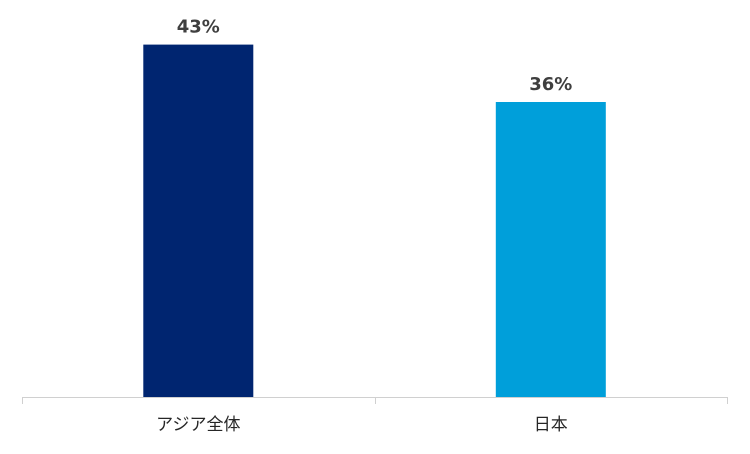  I want to click on data-label-1: 43%, so click(198, 27).